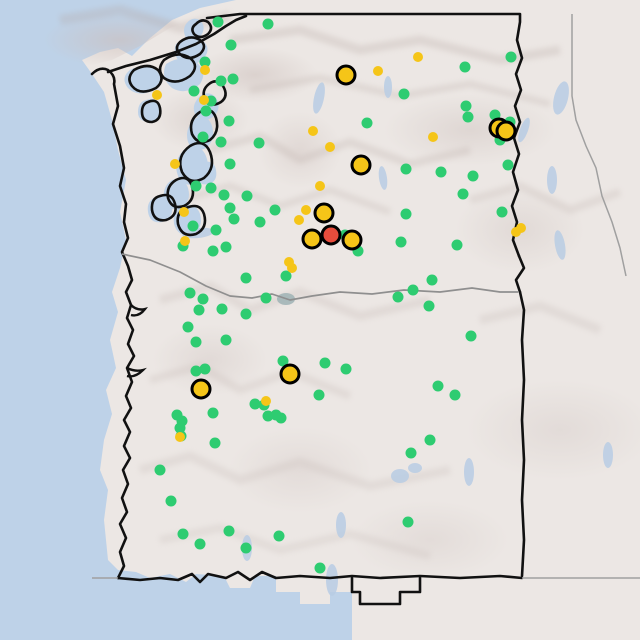  I want to click on event-marker-alert, so click(331, 235).